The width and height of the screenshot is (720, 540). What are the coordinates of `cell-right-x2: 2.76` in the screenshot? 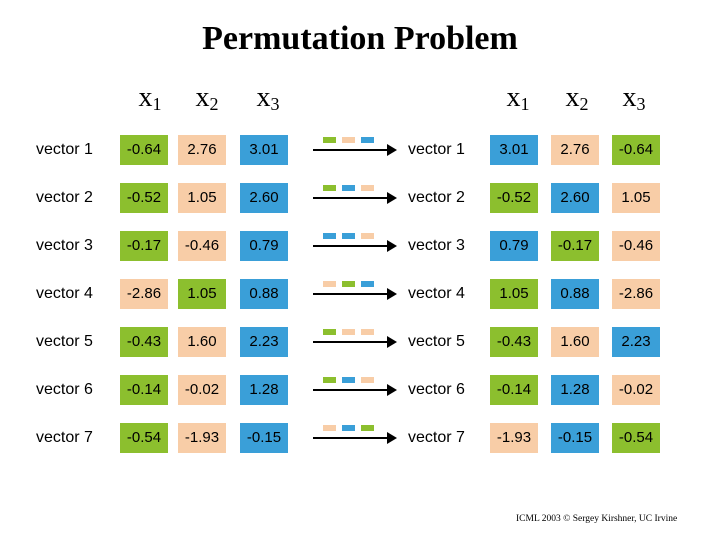 It's located at (575, 150).